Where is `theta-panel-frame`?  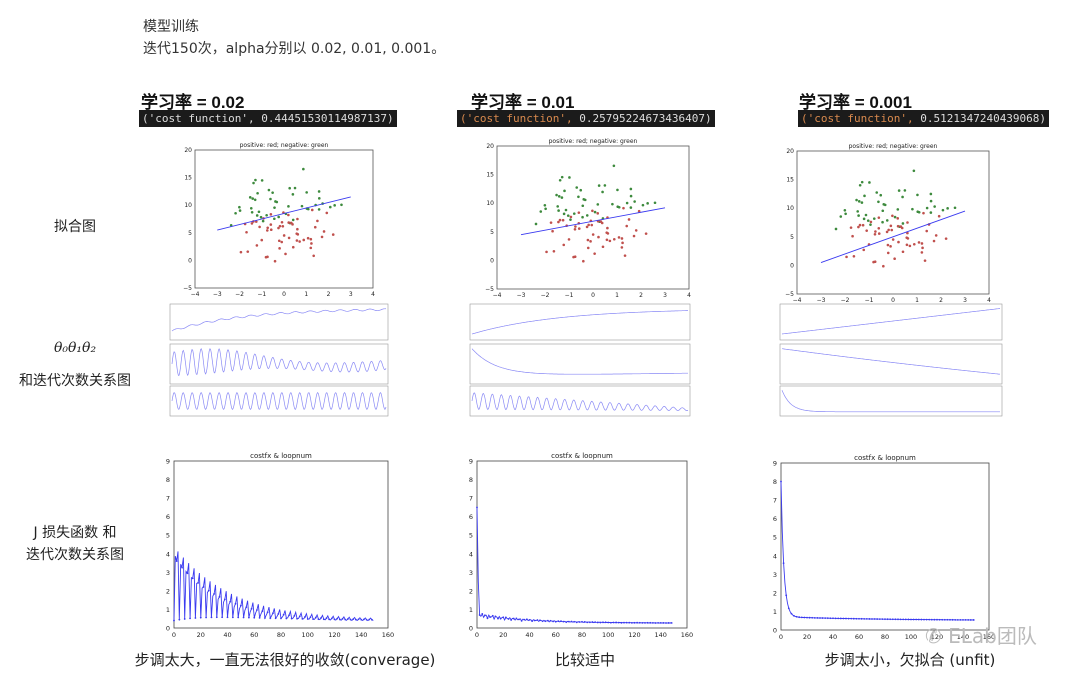
theta-panel-frame is located at coordinates (279, 401).